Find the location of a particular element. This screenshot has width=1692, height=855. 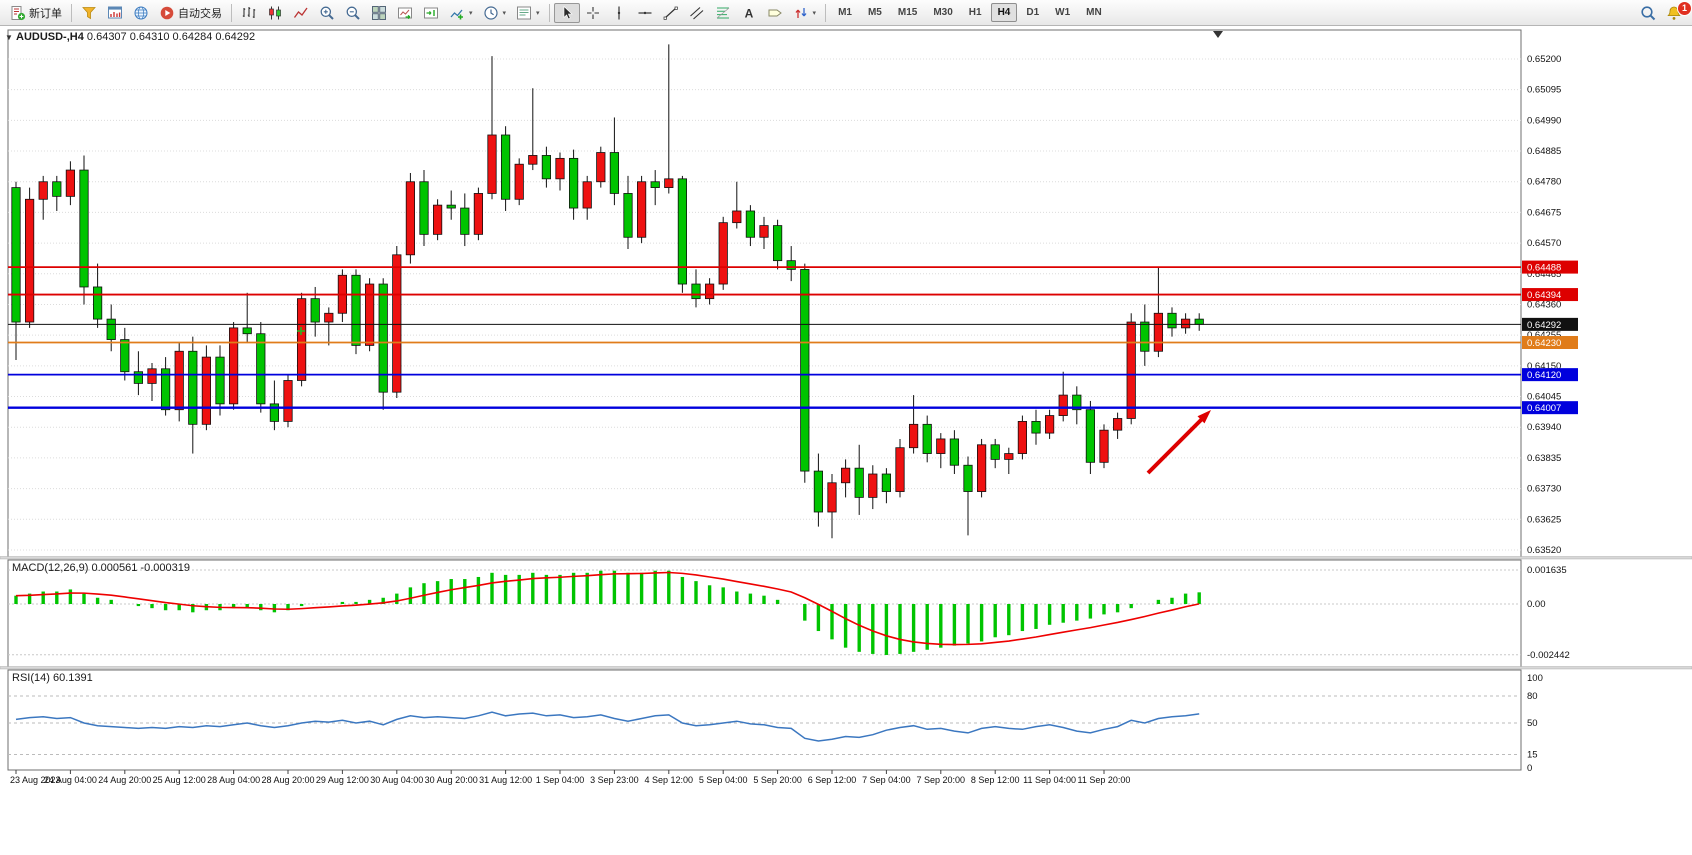

rsi-value-label: 60.1391 is located at coordinates (72, 678).